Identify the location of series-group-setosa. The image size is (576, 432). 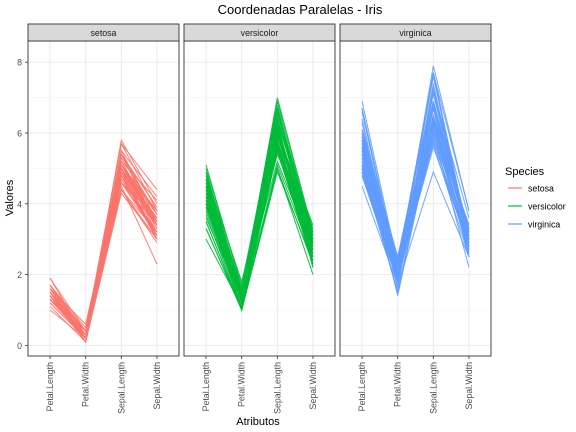
(103, 241).